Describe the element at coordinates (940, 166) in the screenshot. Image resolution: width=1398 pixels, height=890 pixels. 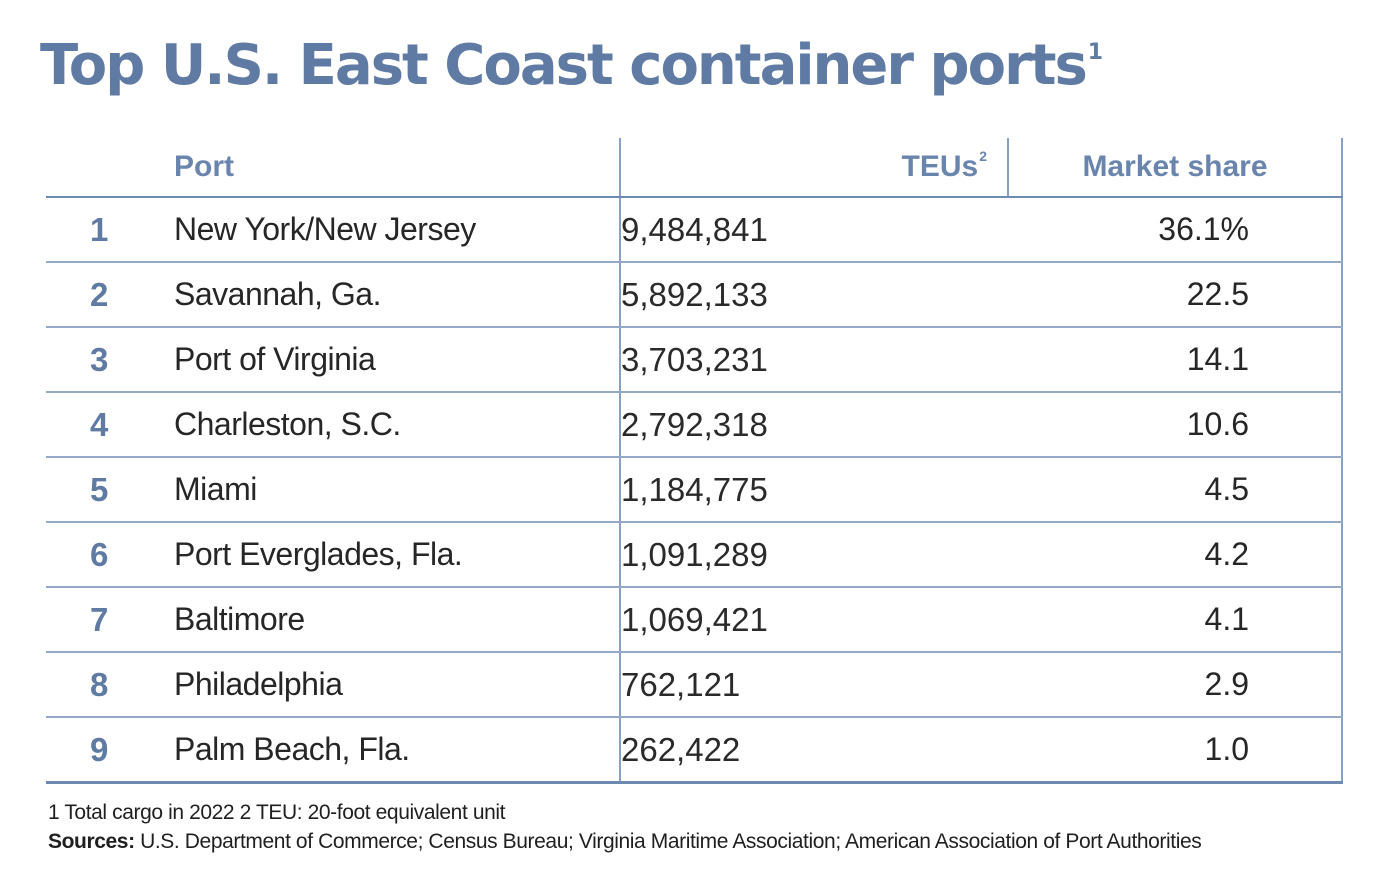
I see `header-teus-label: TEUs` at that location.